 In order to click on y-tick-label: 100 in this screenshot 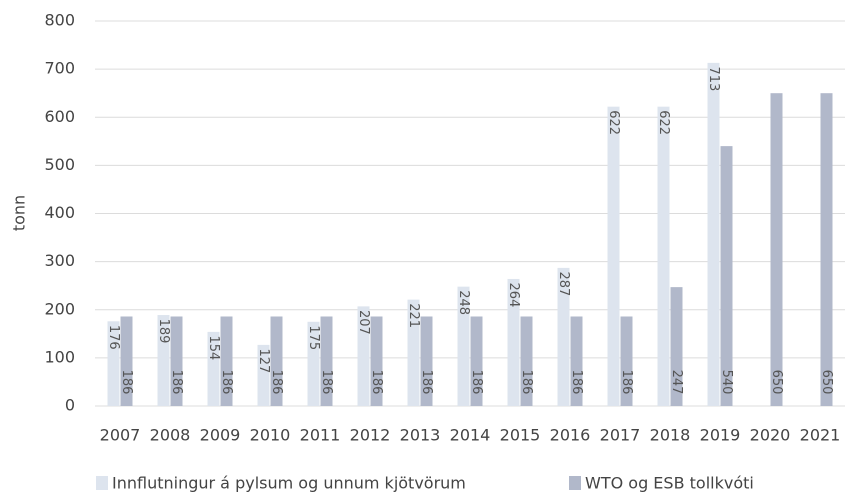, I will do `click(59, 356)`.